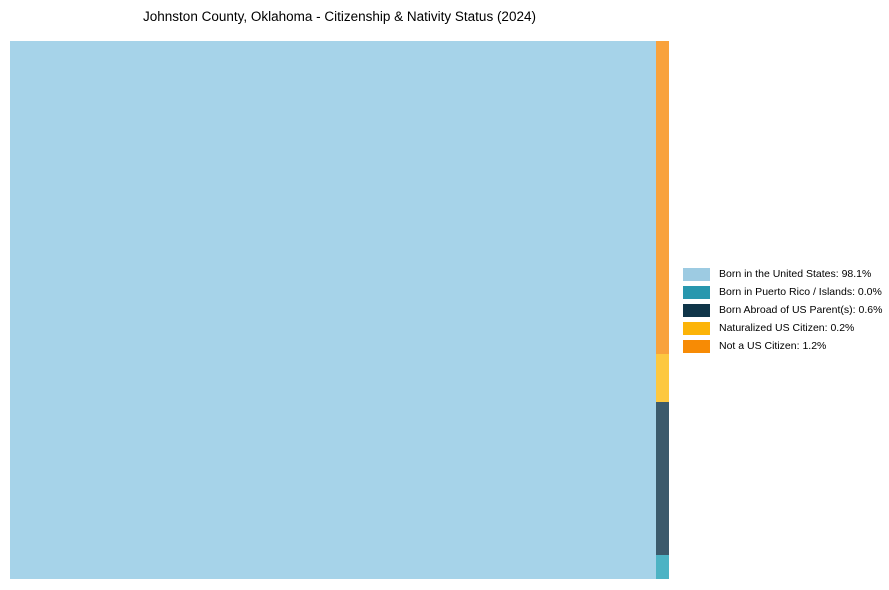 The height and width of the screenshot is (590, 889). I want to click on legend-label-not-a-us-citizen: Not a US Citizen: 1.2%, so click(773, 346).